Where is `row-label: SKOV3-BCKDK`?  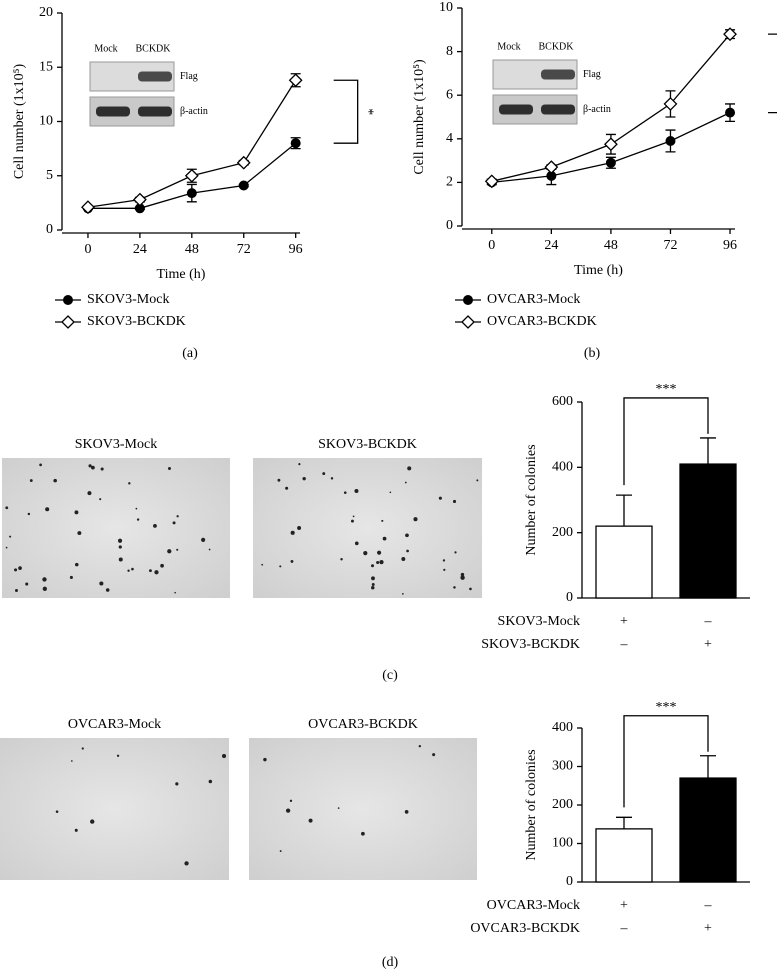
row-label: SKOV3-BCKDK is located at coordinates (530, 644).